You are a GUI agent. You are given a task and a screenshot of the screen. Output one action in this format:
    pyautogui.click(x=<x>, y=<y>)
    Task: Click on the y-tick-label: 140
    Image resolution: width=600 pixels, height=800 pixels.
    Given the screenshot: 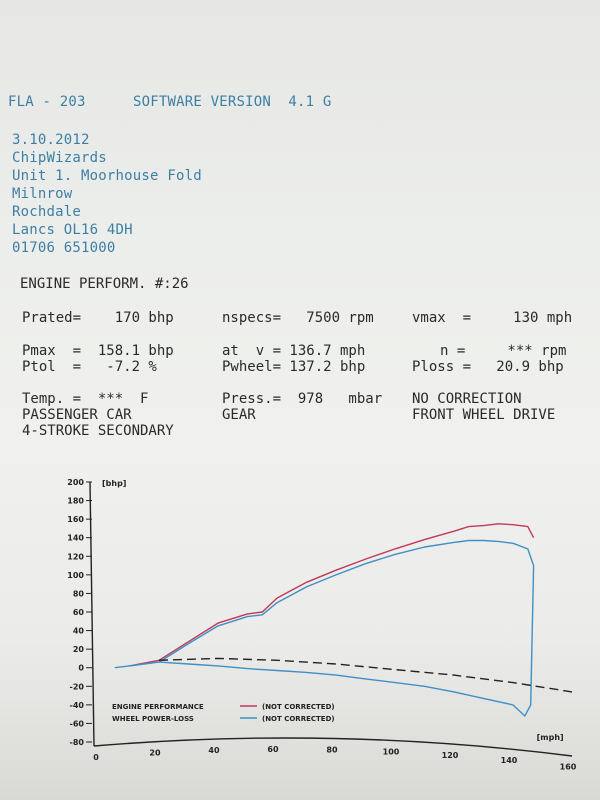 What is the action you would take?
    pyautogui.click(x=75, y=538)
    